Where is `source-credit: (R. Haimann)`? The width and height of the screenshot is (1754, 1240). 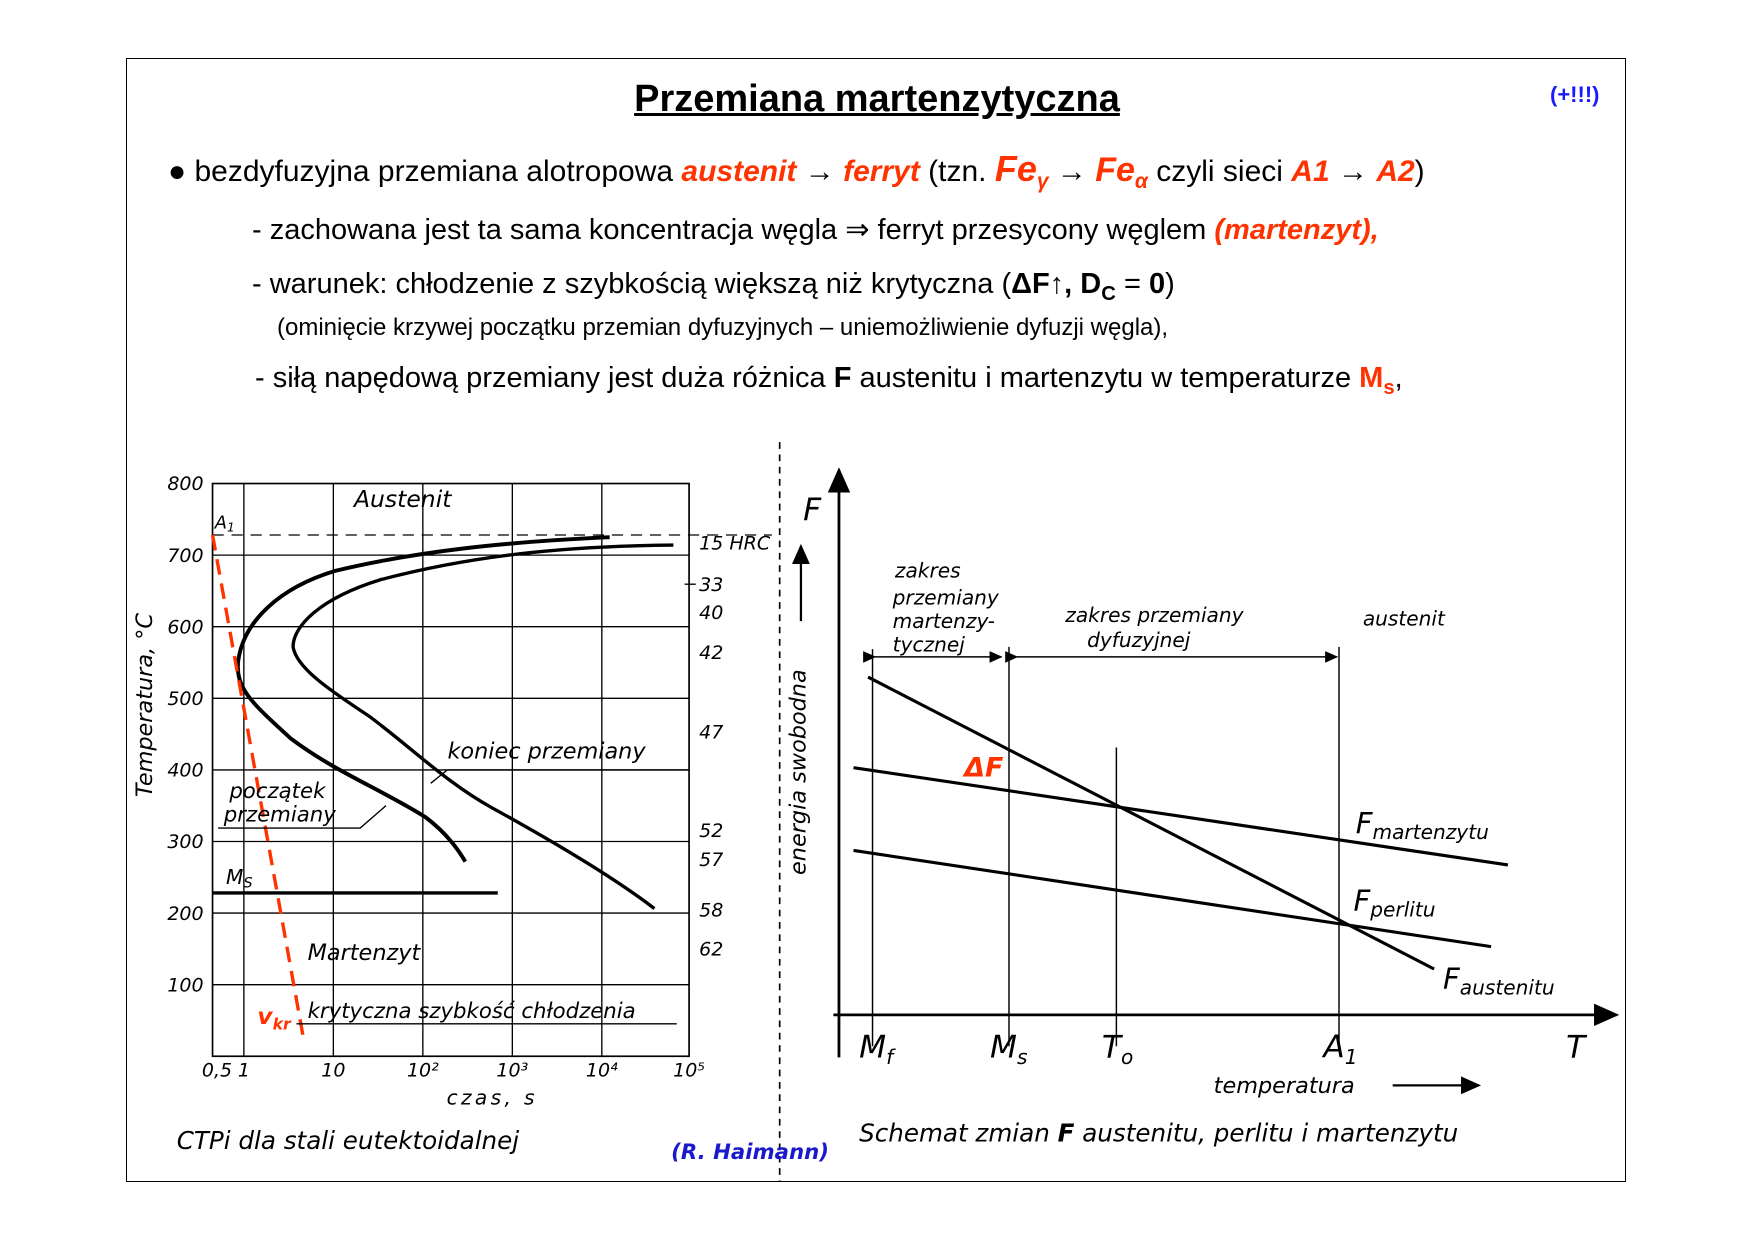
source-credit: (R. Haimann) is located at coordinates (750, 1152).